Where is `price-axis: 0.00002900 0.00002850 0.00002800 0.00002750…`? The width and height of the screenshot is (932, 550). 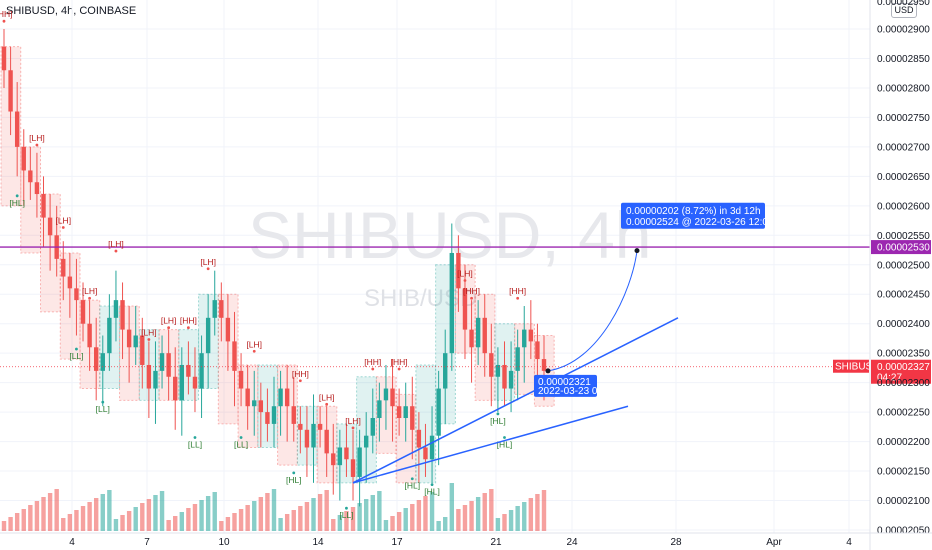
price-axis: 0.00002900 0.00002850 0.00002800 0.00002750… is located at coordinates (899, 275).